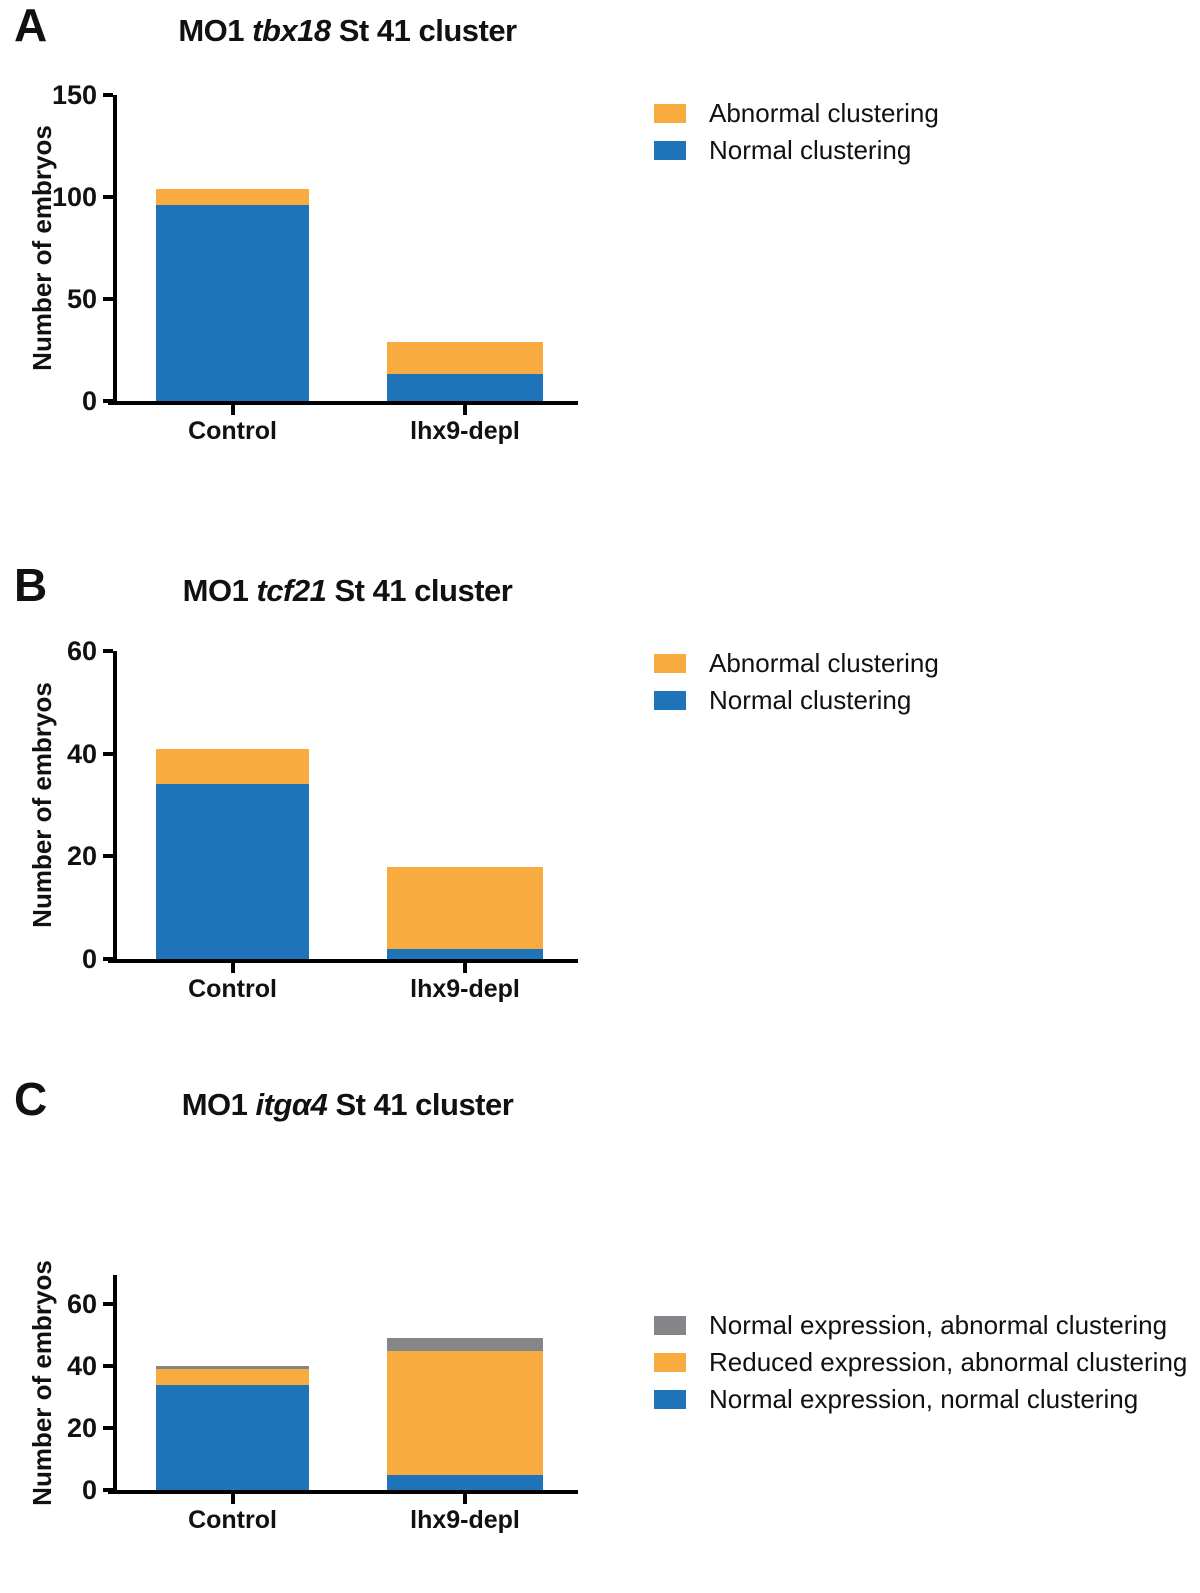  Describe the element at coordinates (31, 1099) in the screenshot. I see `panel-letter-c: C` at that location.